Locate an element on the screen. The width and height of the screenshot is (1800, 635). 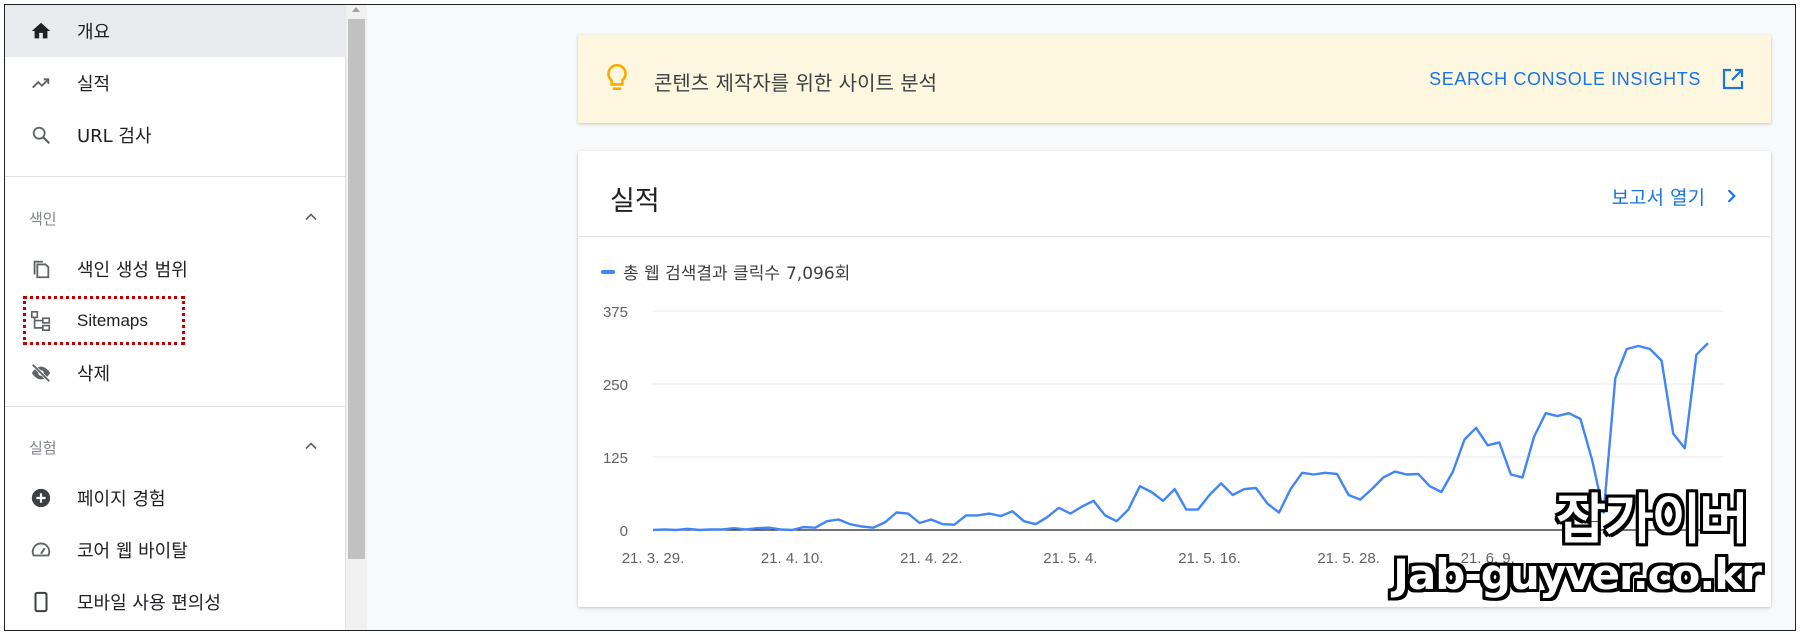
x-tick-label: 21. 5. 28. is located at coordinates (1348, 558).